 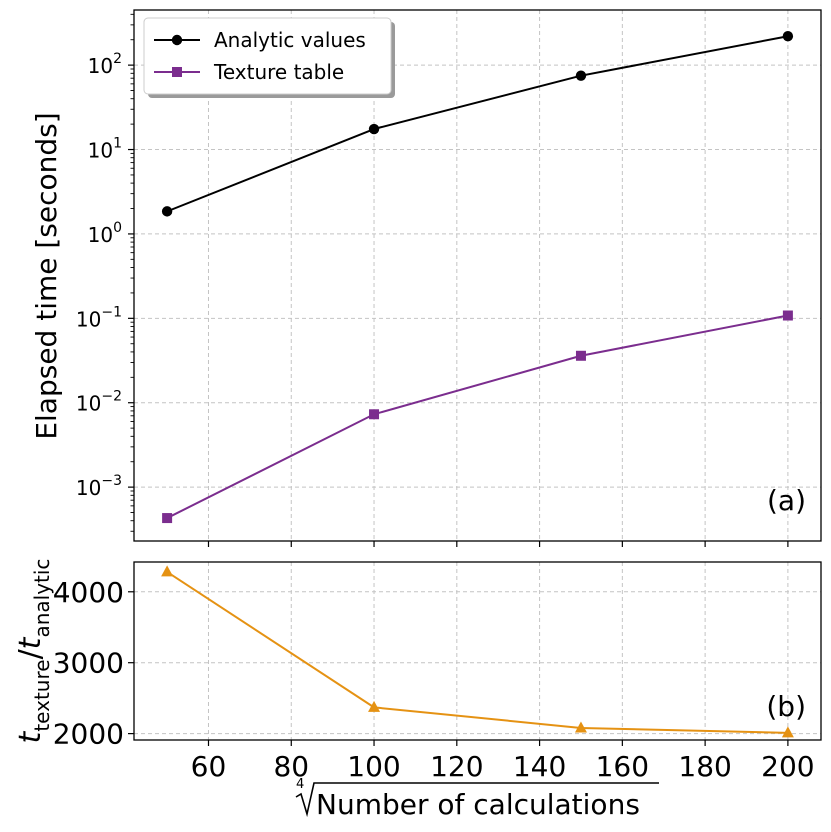 What do you see at coordinates (209, 766) in the screenshot?
I see `x-tick-label-b: 60` at bounding box center [209, 766].